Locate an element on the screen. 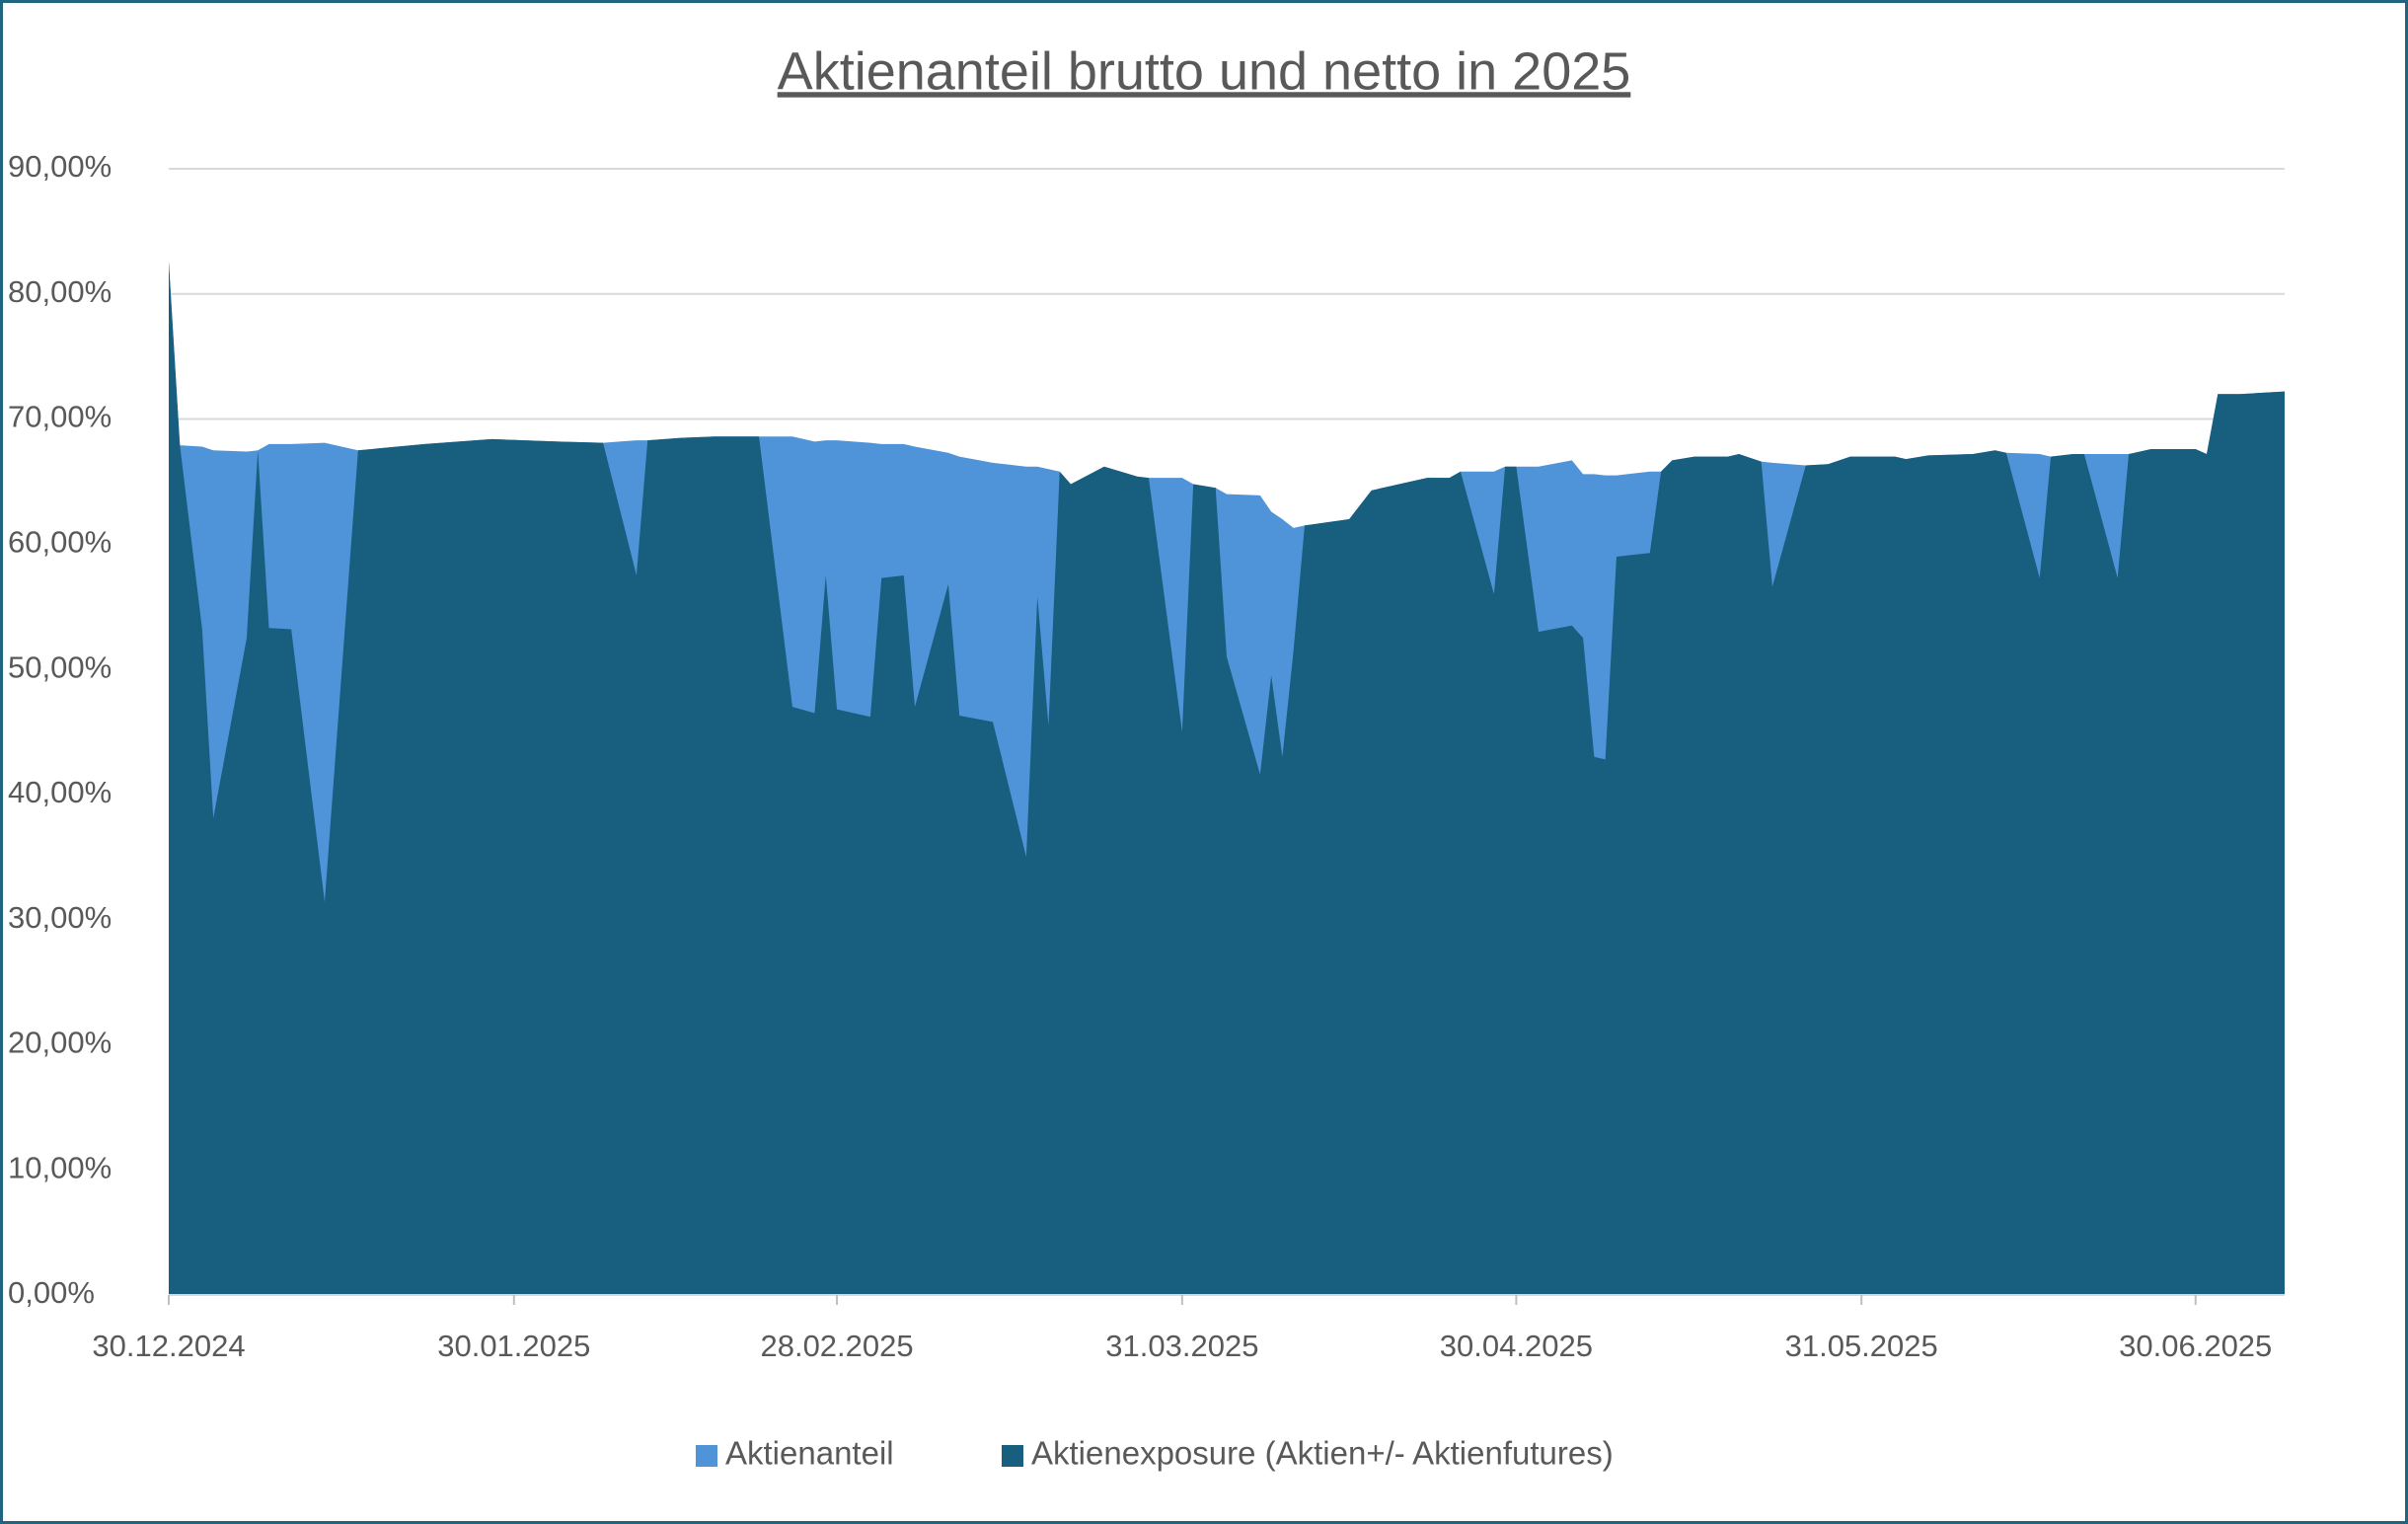 The image size is (2408, 1524). x-tick-label: 31.03.2025 is located at coordinates (1182, 1346).